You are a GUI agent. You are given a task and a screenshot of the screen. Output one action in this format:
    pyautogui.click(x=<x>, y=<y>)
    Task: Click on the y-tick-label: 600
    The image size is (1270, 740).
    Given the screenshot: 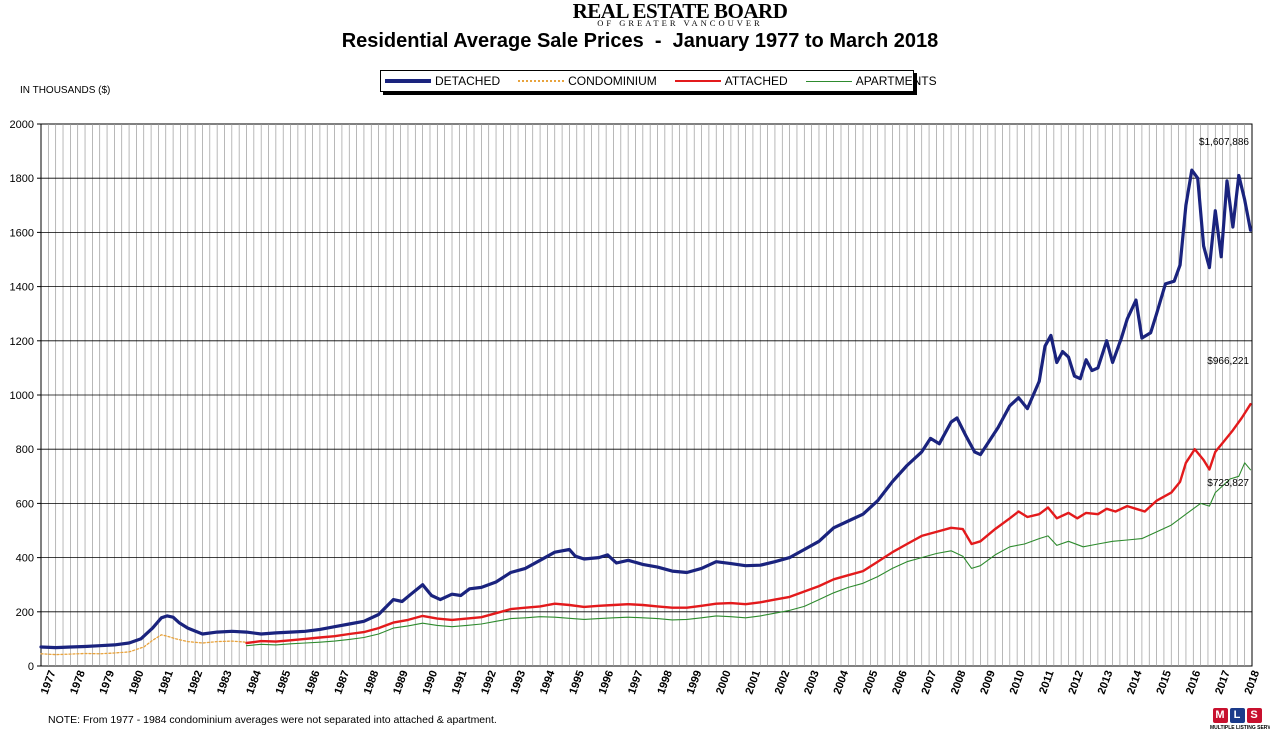 What is the action you would take?
    pyautogui.click(x=25, y=504)
    